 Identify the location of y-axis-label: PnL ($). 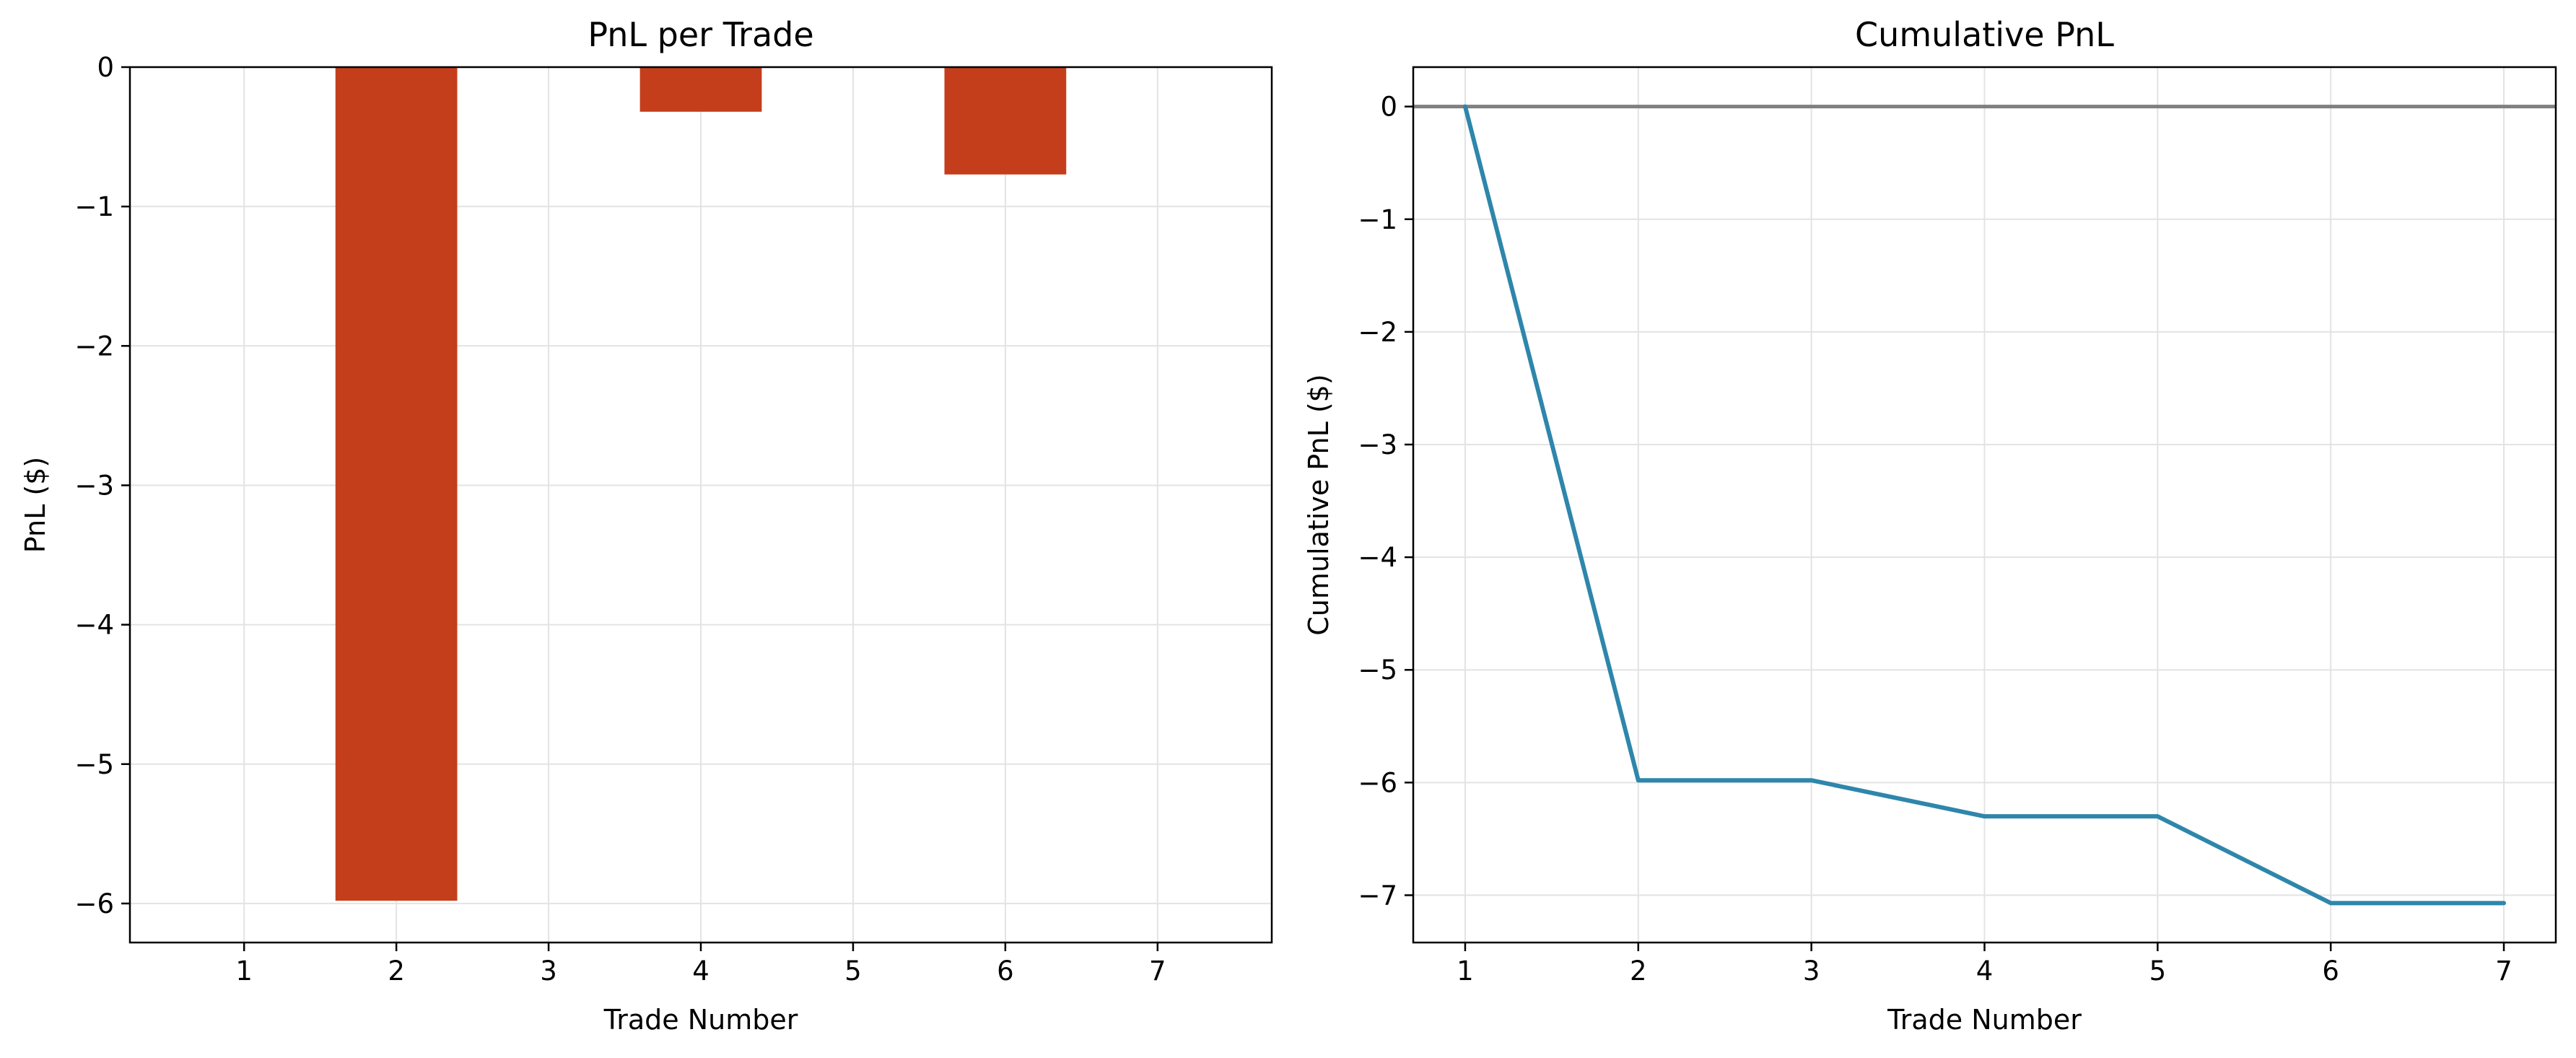
(35, 505).